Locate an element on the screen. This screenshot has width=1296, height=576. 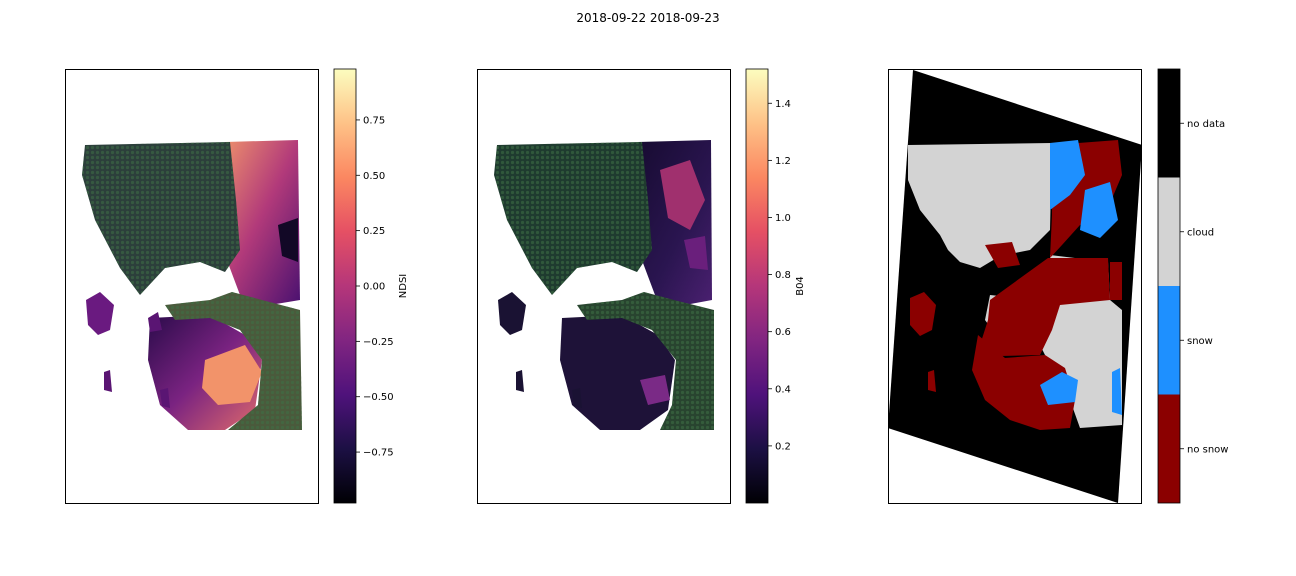
ndsi-colorbar is located at coordinates (345, 286).